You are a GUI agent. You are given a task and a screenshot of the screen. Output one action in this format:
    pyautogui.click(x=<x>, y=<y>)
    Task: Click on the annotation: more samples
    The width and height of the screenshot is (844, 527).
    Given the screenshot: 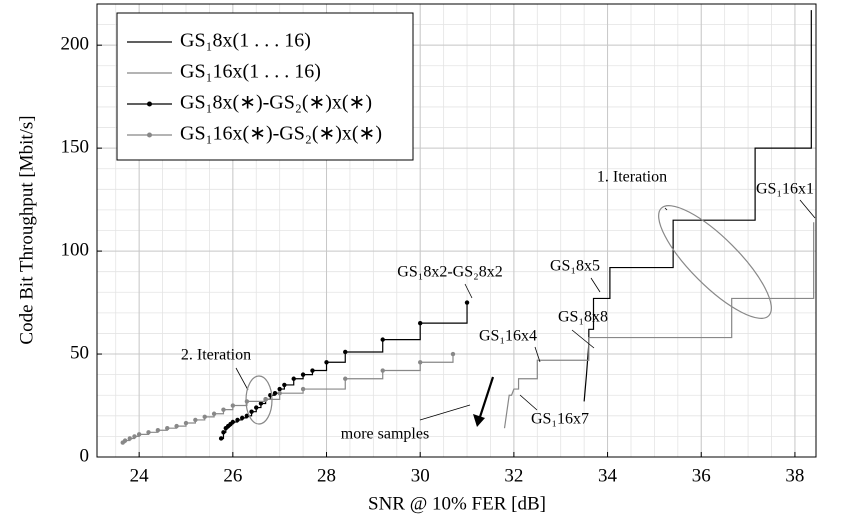 What is the action you would take?
    pyautogui.click(x=385, y=434)
    